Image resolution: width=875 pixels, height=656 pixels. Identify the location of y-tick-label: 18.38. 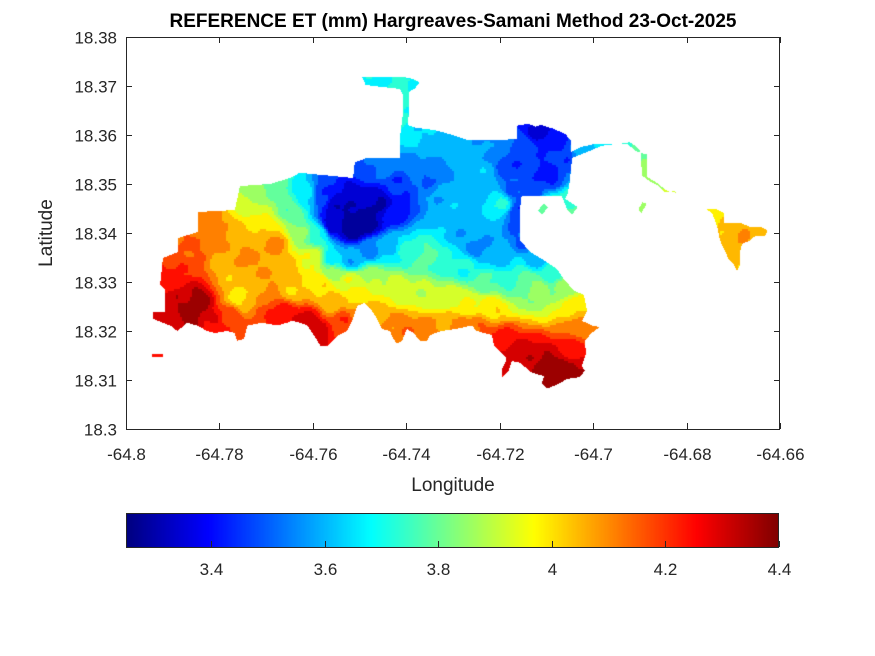
(95, 38).